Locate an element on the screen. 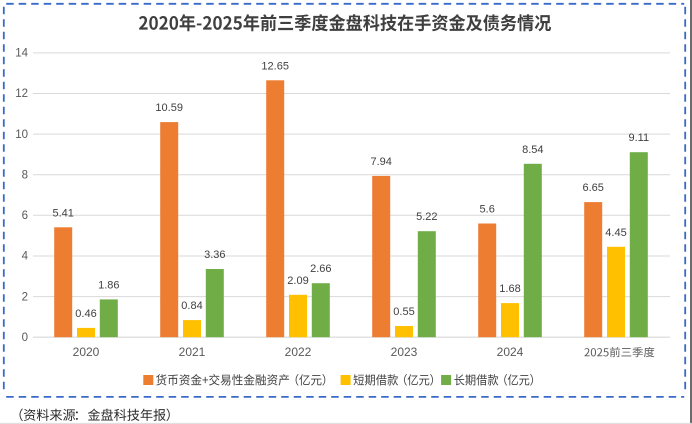 This screenshot has height=424, width=692. svg-text: 2.09 is located at coordinates (297, 281).